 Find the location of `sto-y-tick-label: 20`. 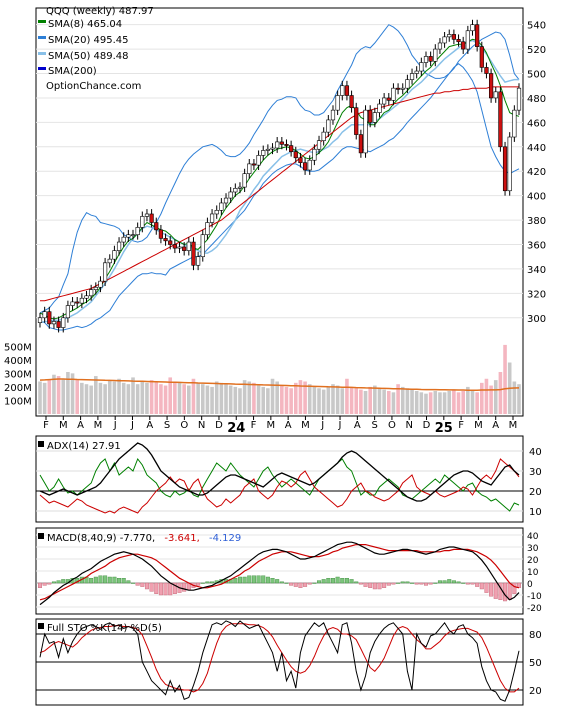

sto-y-tick-label: 20 is located at coordinates (535, 691).